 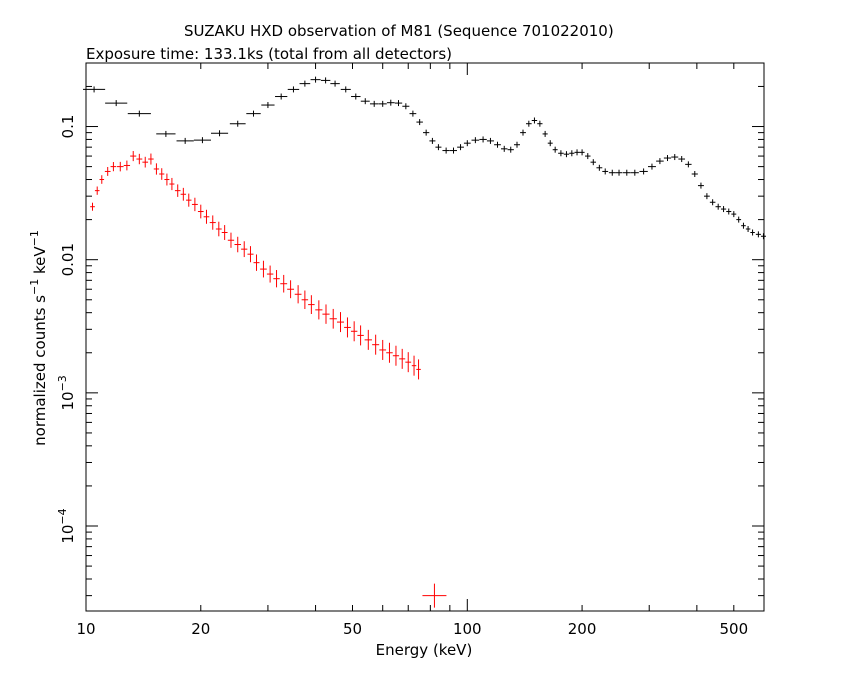 What do you see at coordinates (34, 287) in the screenshot?
I see `y-axis-title-exp1: −1` at bounding box center [34, 287].